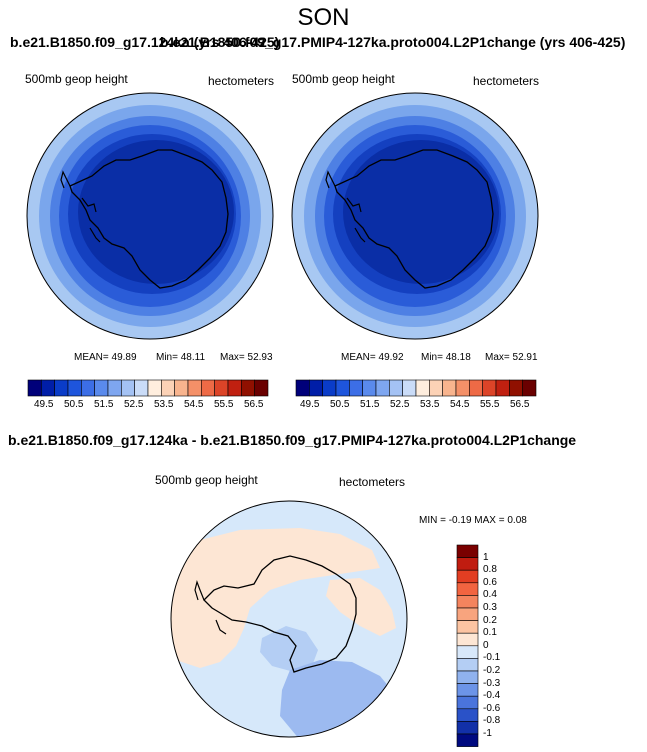 The height and width of the screenshot is (752, 647). What do you see at coordinates (289, 649) in the screenshot?
I see `diff-negative-region` at bounding box center [289, 649].